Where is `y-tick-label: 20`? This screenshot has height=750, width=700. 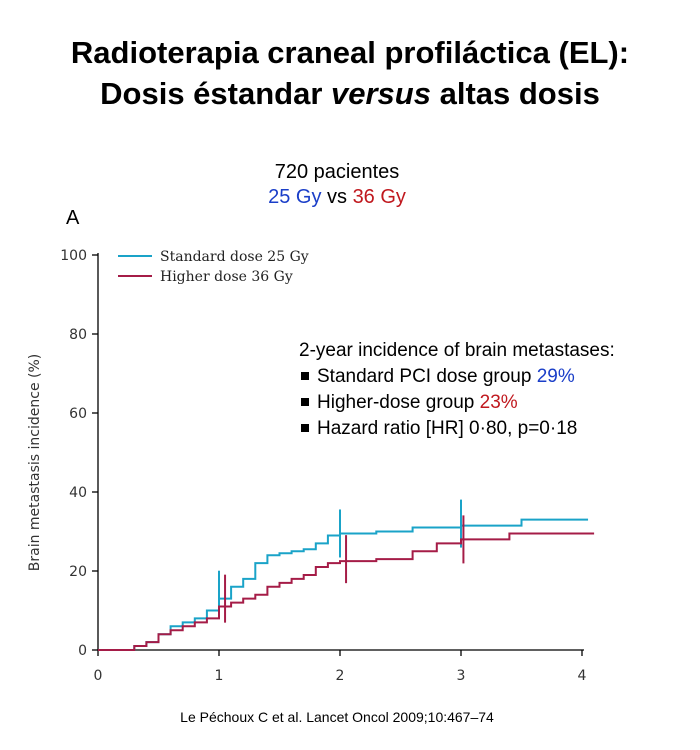 y-tick-label: 20 is located at coordinates (78, 572).